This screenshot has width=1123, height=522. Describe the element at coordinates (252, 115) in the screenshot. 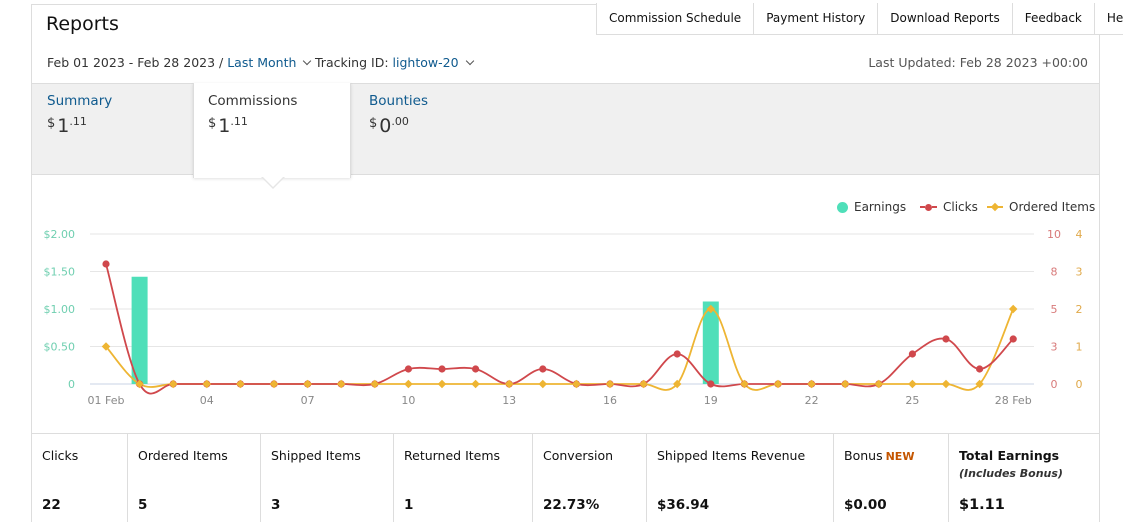

I see `tab-commissions: Commissions $1.11` at that location.